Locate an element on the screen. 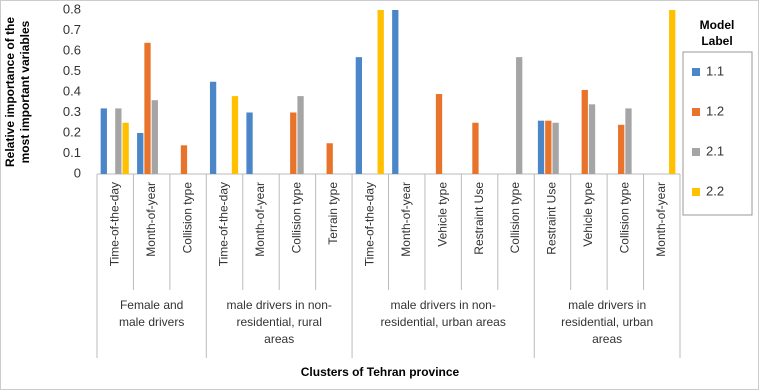  y-tick-label: 0.2 is located at coordinates (72, 131).